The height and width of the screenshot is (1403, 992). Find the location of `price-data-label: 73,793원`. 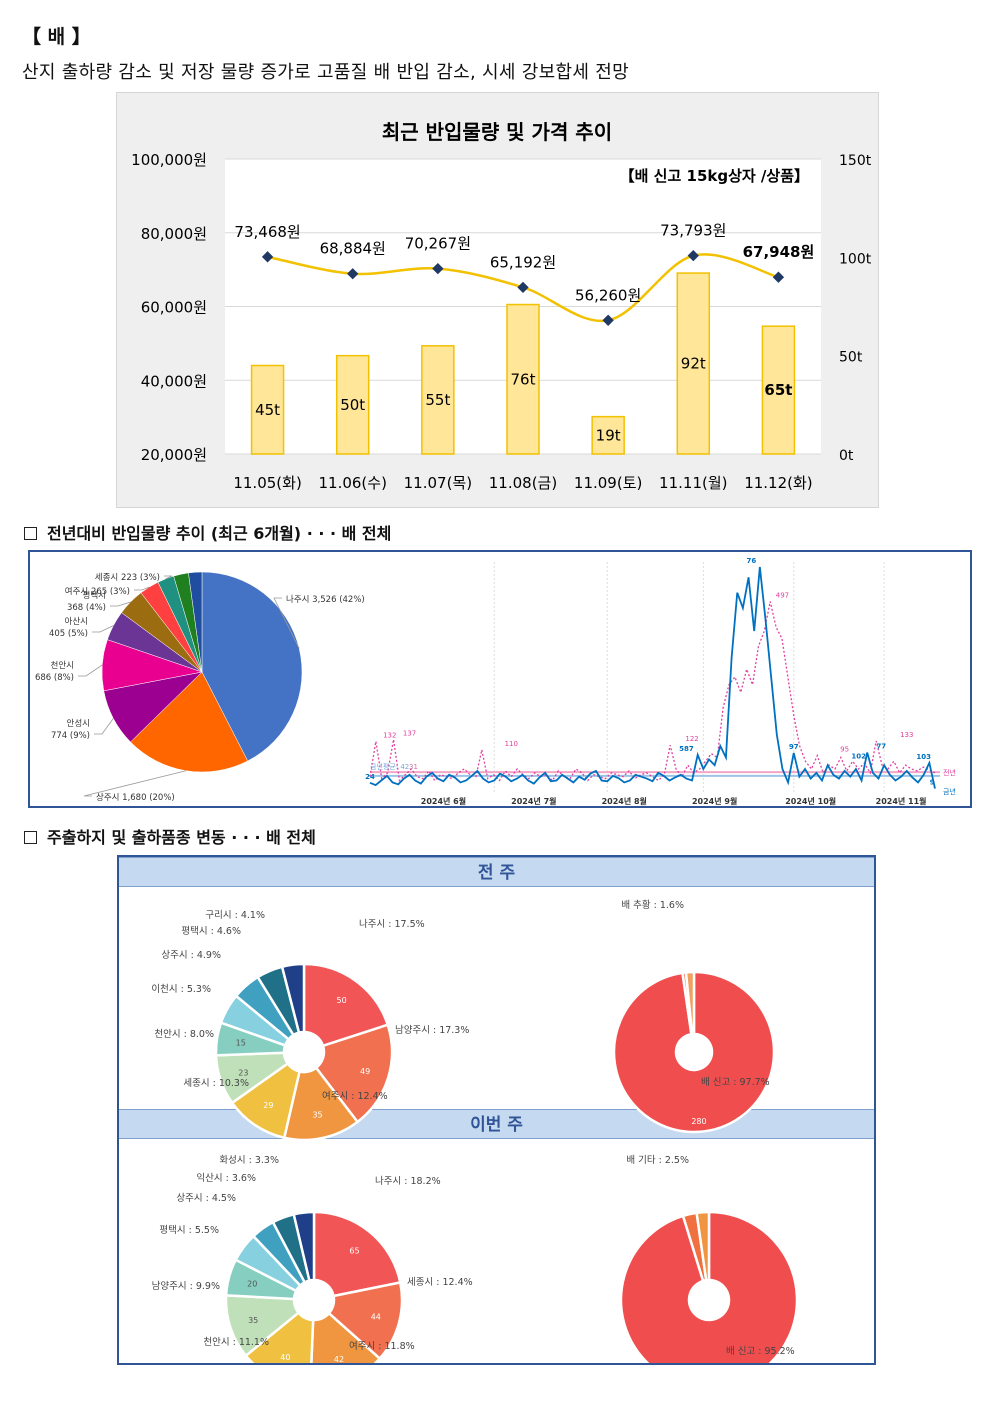

price-data-label: 73,793원 is located at coordinates (693, 231).